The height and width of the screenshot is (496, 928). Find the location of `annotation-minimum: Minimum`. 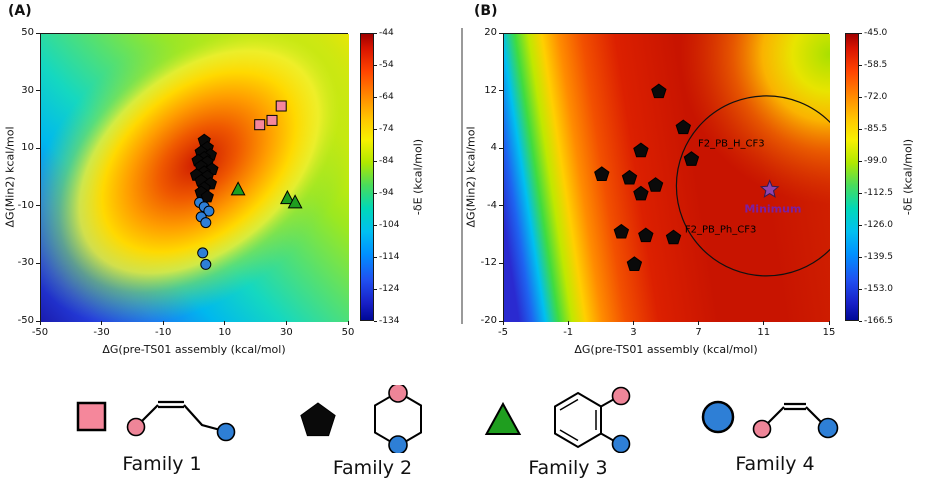

annotation-minimum: Minimum is located at coordinates (772, 209).